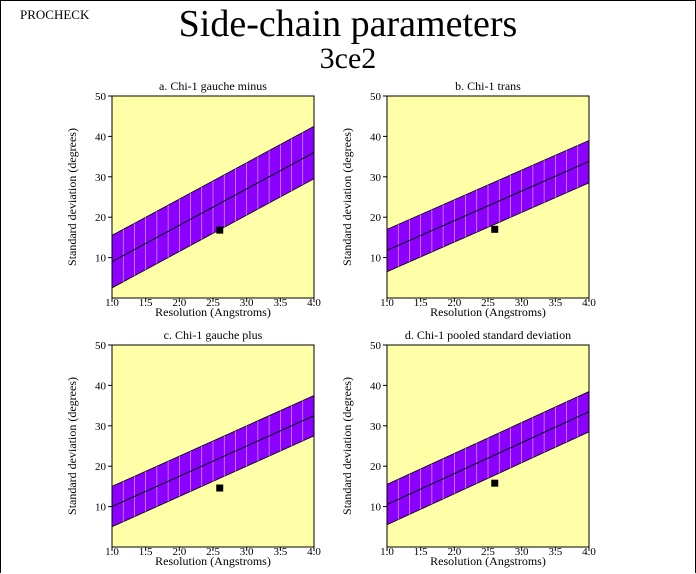  What do you see at coordinates (348, 24) in the screenshot?
I see `page-title: Side-chain parameters` at bounding box center [348, 24].